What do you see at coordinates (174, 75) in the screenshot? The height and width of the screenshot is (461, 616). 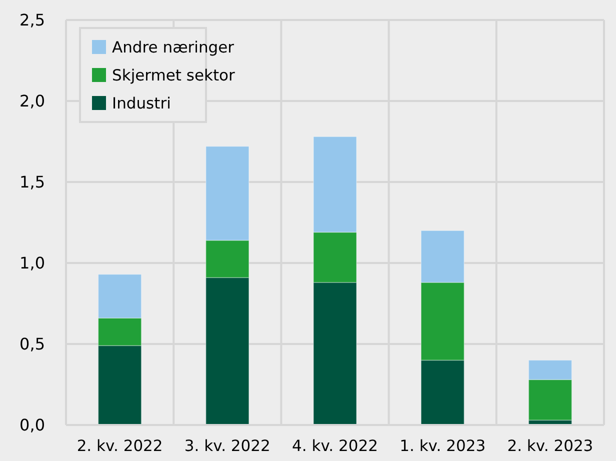 I see `legend-label: Skjermet sektor` at bounding box center [174, 75].